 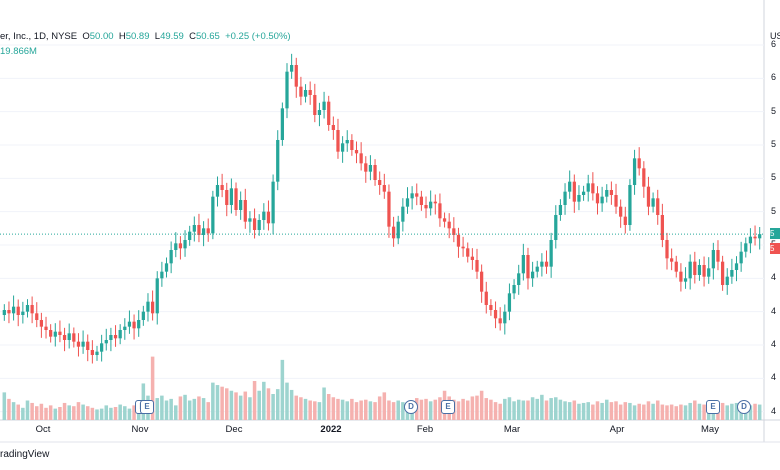 I want to click on time-tick-label: Nov, so click(x=140, y=429).